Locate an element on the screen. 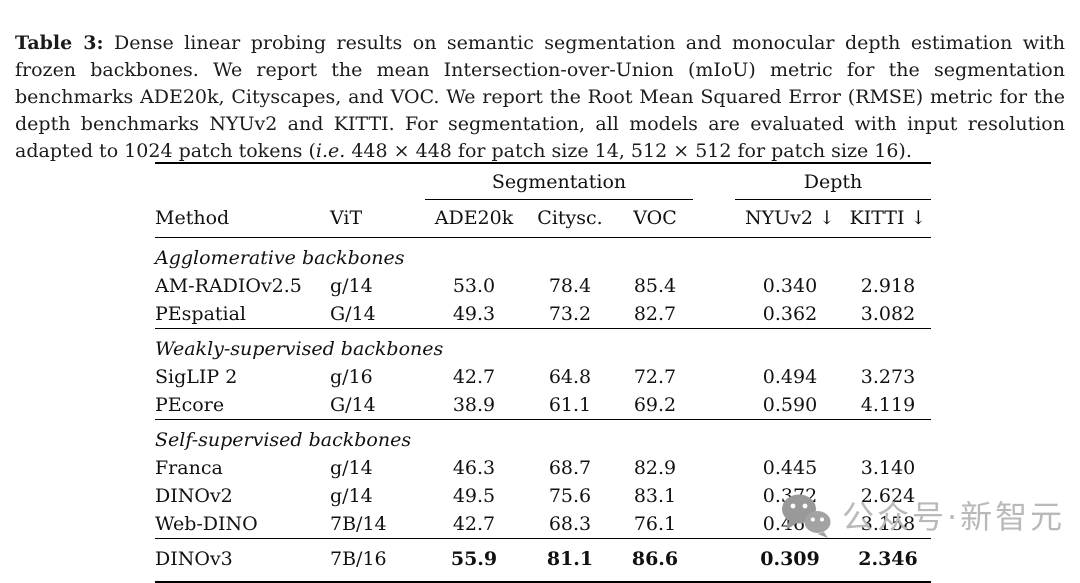  cell-voc: 82.9 is located at coordinates (655, 468).